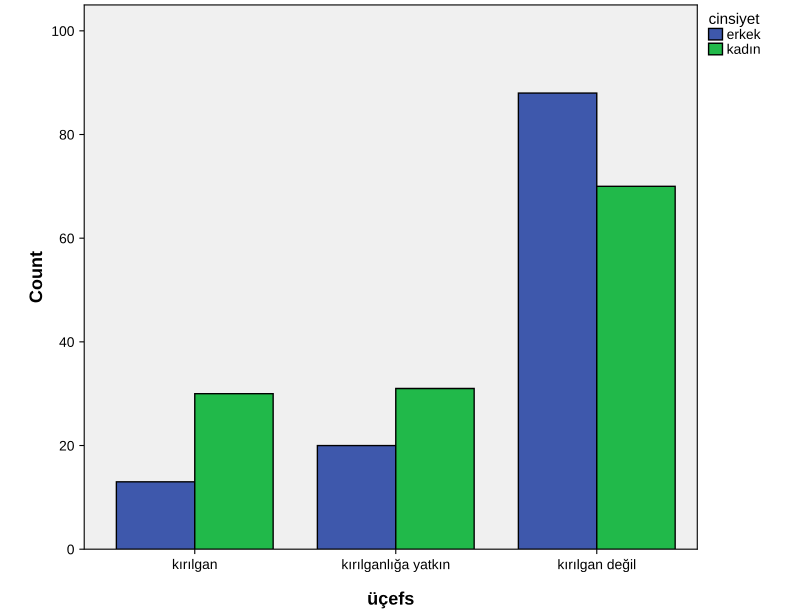  Describe the element at coordinates (597, 565) in the screenshot. I see `x-tick-label: kırılgan değil` at that location.